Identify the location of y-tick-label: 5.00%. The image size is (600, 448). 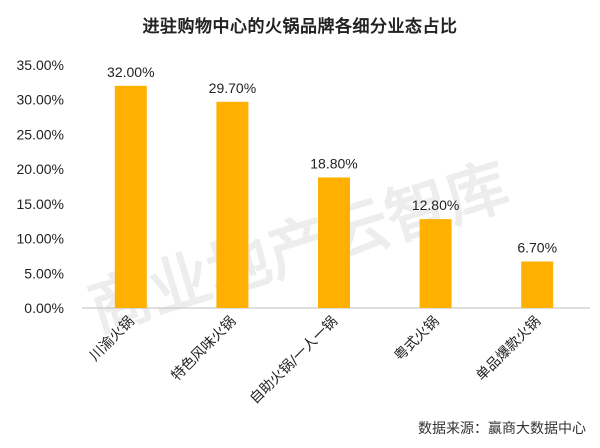
(44, 273).